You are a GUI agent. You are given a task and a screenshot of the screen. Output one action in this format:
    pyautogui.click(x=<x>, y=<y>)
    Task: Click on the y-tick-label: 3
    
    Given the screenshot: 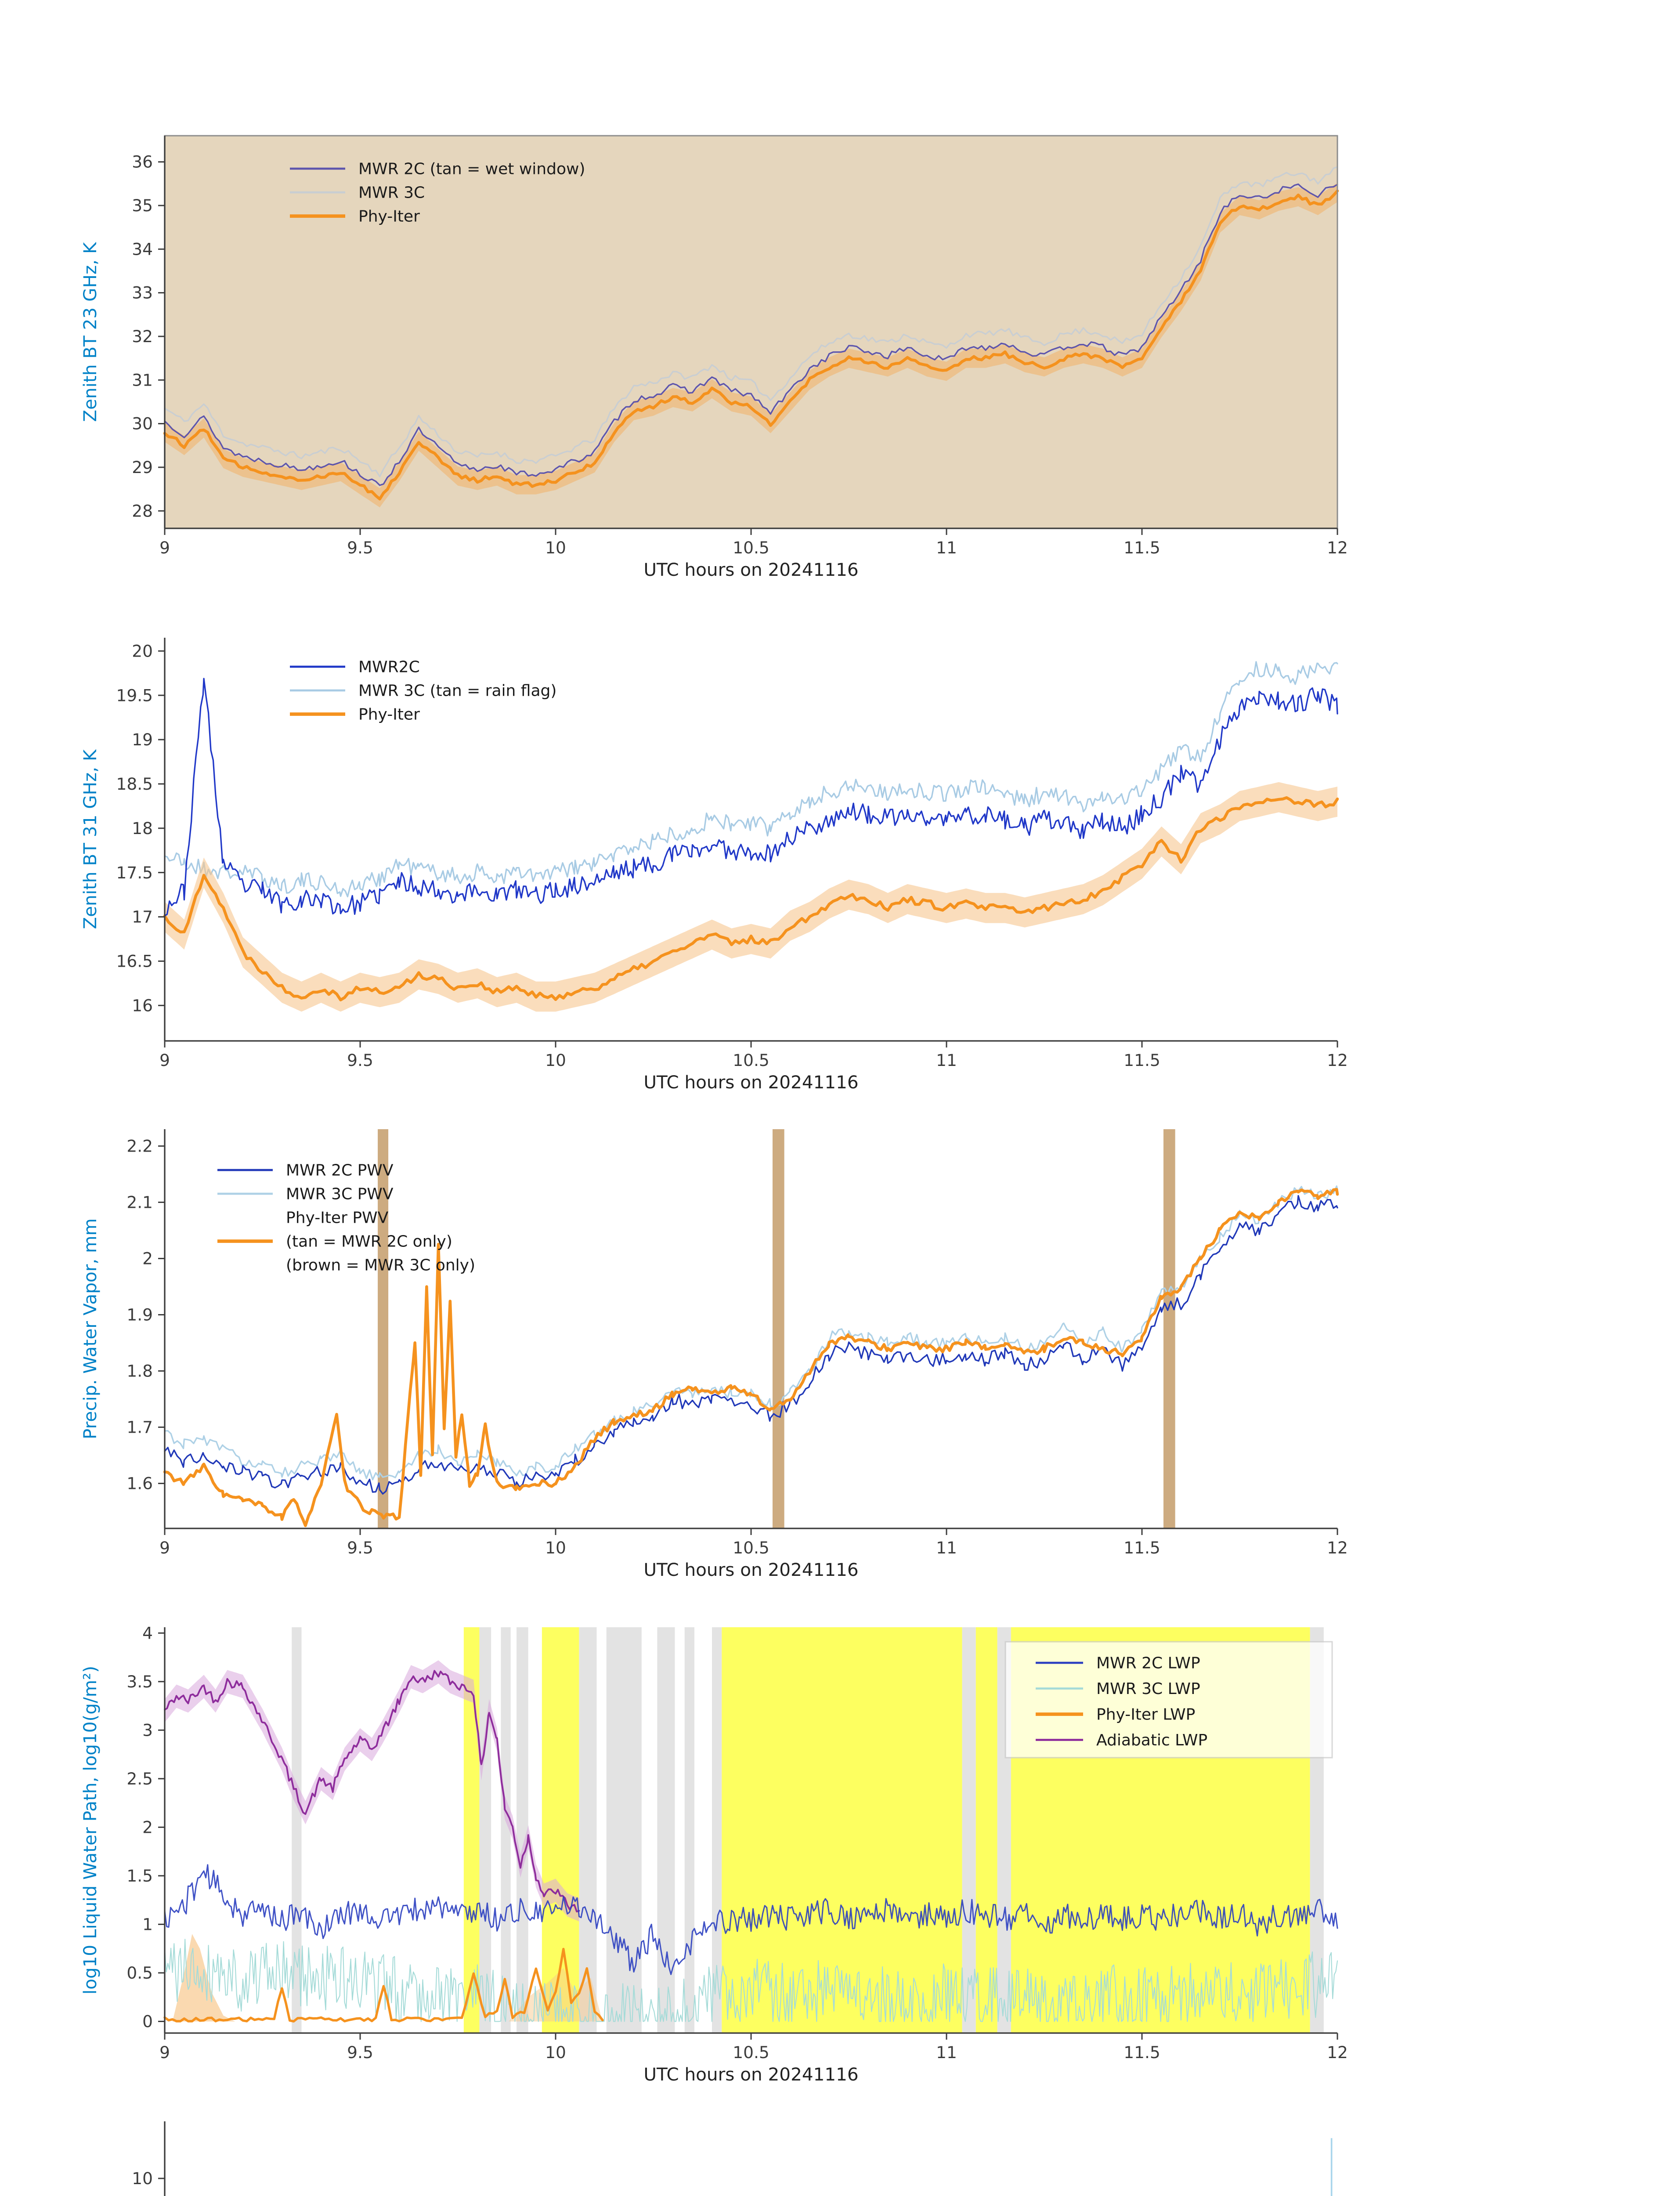 What is the action you would take?
    pyautogui.click(x=147, y=1730)
    